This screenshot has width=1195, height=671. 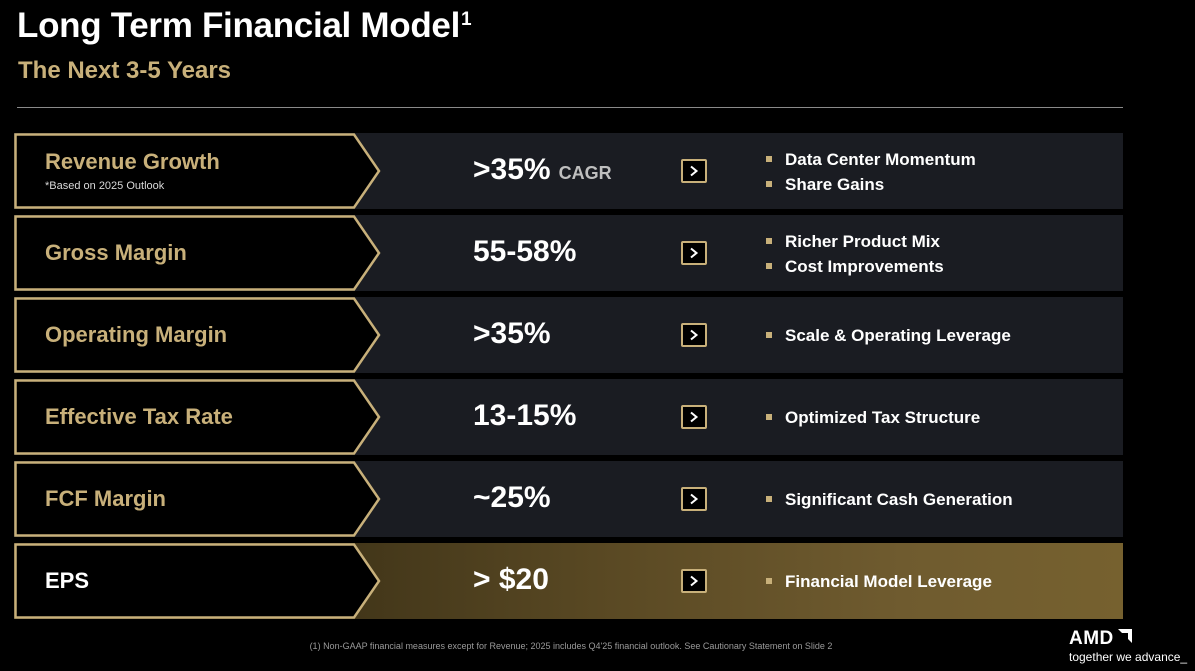 I want to click on driver-bullet: Financial Model Leverage, so click(x=879, y=581).